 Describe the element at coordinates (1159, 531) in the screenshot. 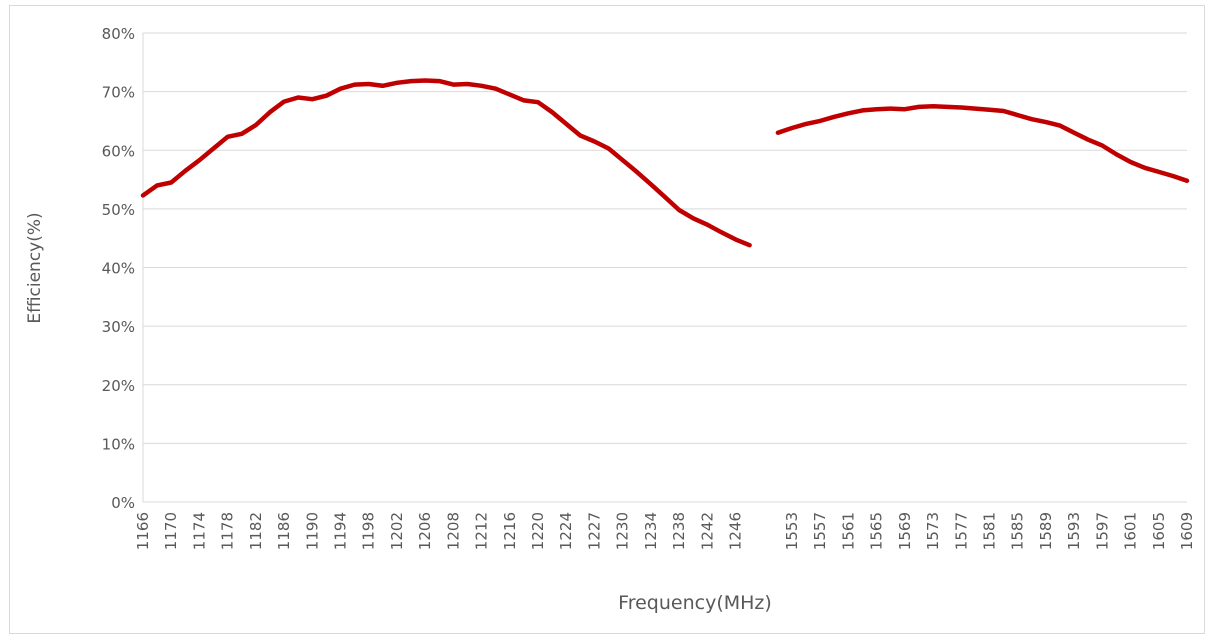

I see `x-tick-label: 1605` at that location.